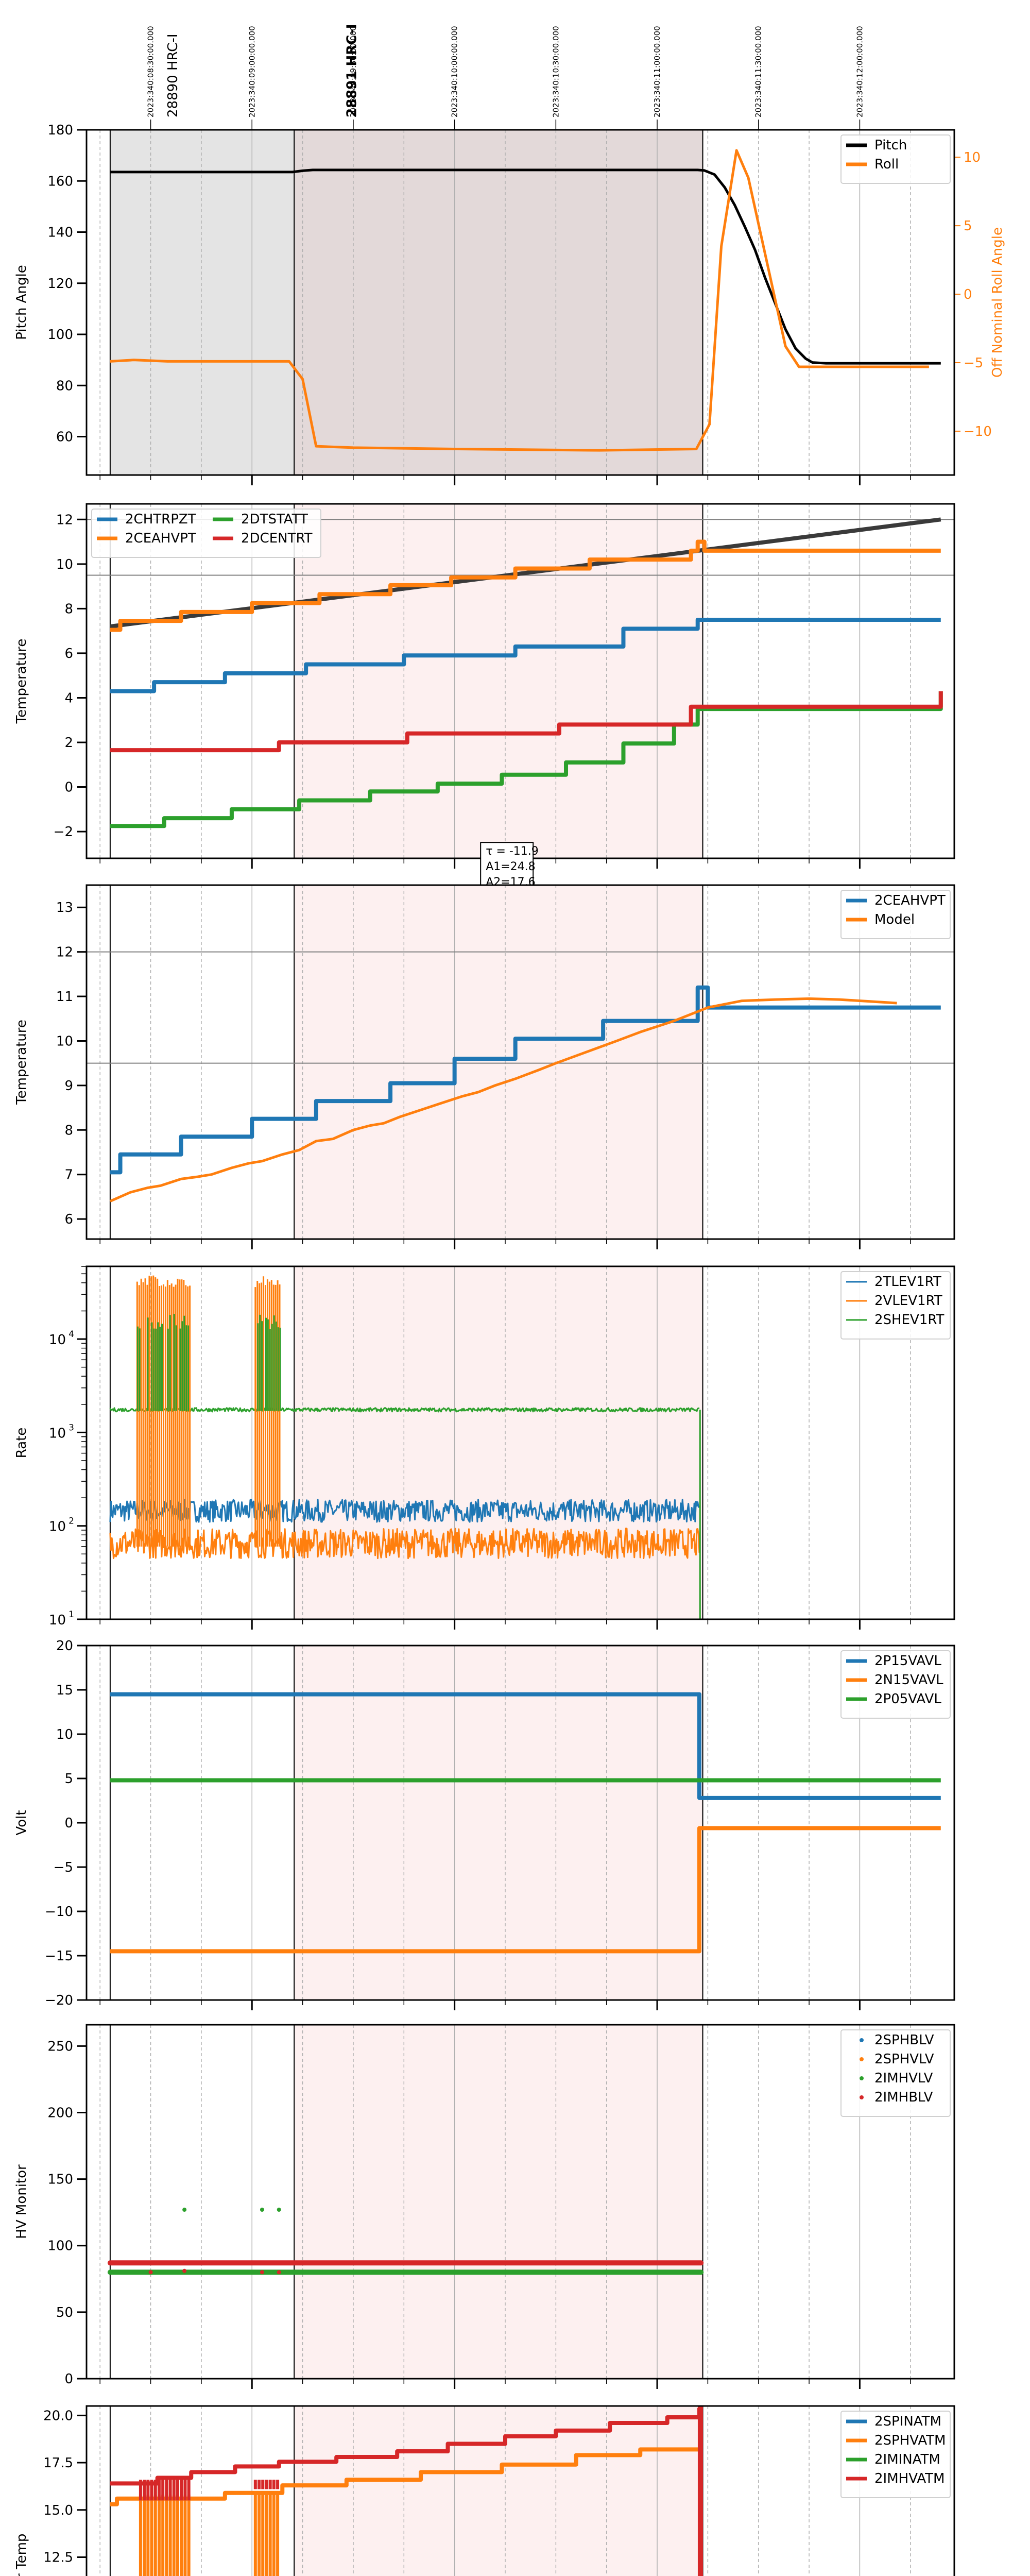 The width and height of the screenshot is (1030, 2576). What do you see at coordinates (60, 233) in the screenshot?
I see `y-tick-label: 140` at bounding box center [60, 233].